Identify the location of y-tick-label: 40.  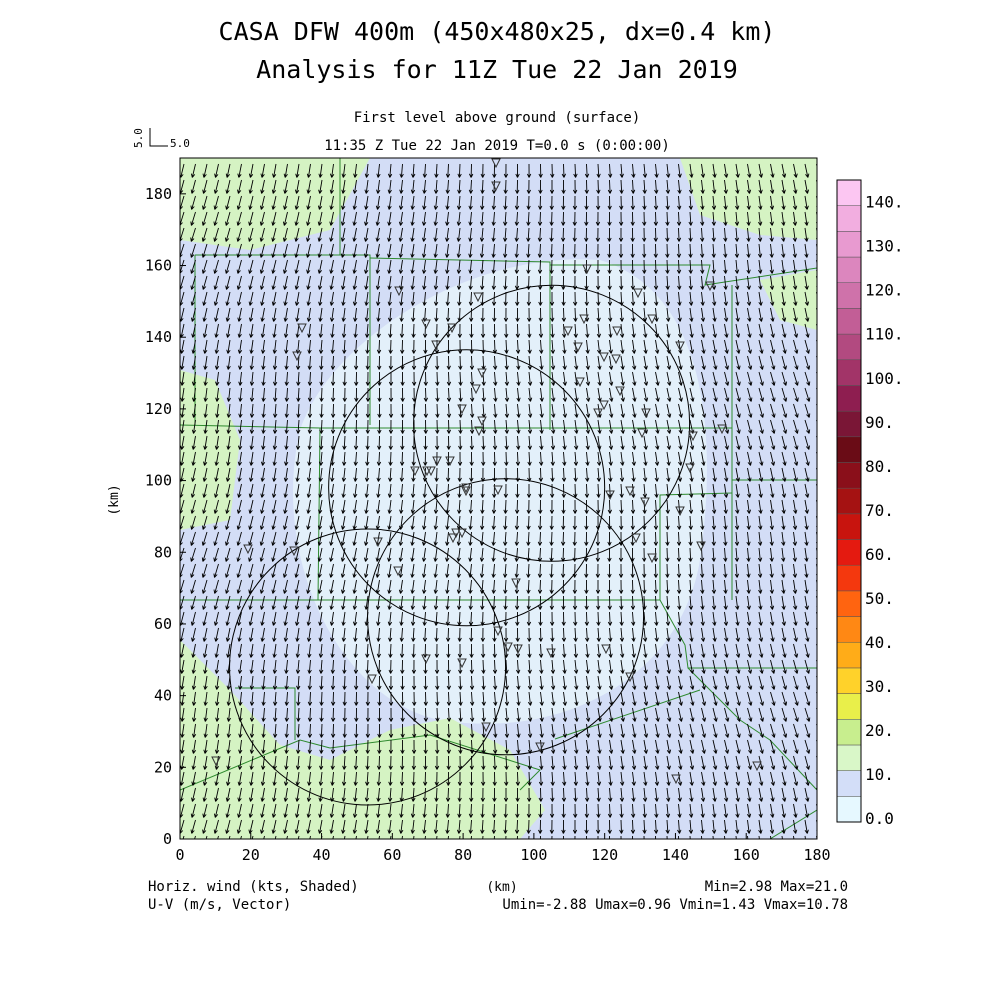
(163, 696).